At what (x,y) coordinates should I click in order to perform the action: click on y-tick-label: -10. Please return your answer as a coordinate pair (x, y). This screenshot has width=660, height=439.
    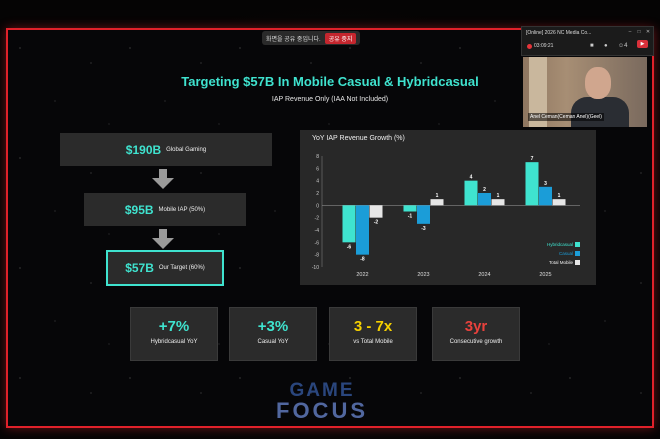
    Looking at the image, I should click on (315, 268).